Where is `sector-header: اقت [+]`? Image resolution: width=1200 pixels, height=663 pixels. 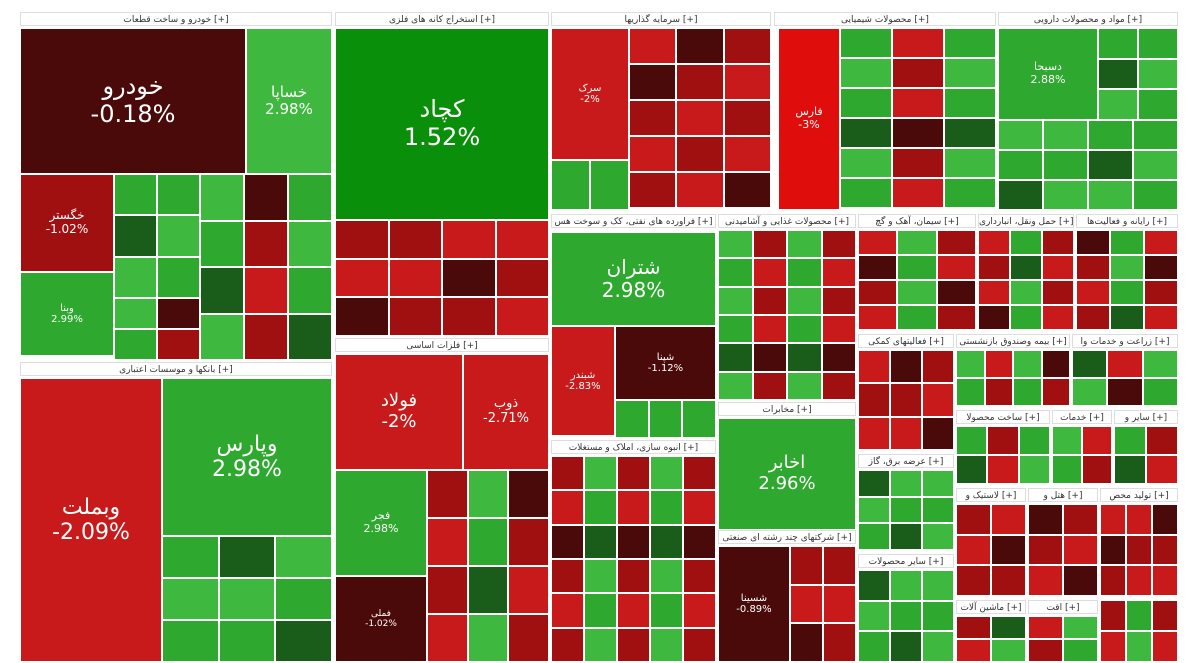
sector-header: اقت [+] is located at coordinates (1063, 607).